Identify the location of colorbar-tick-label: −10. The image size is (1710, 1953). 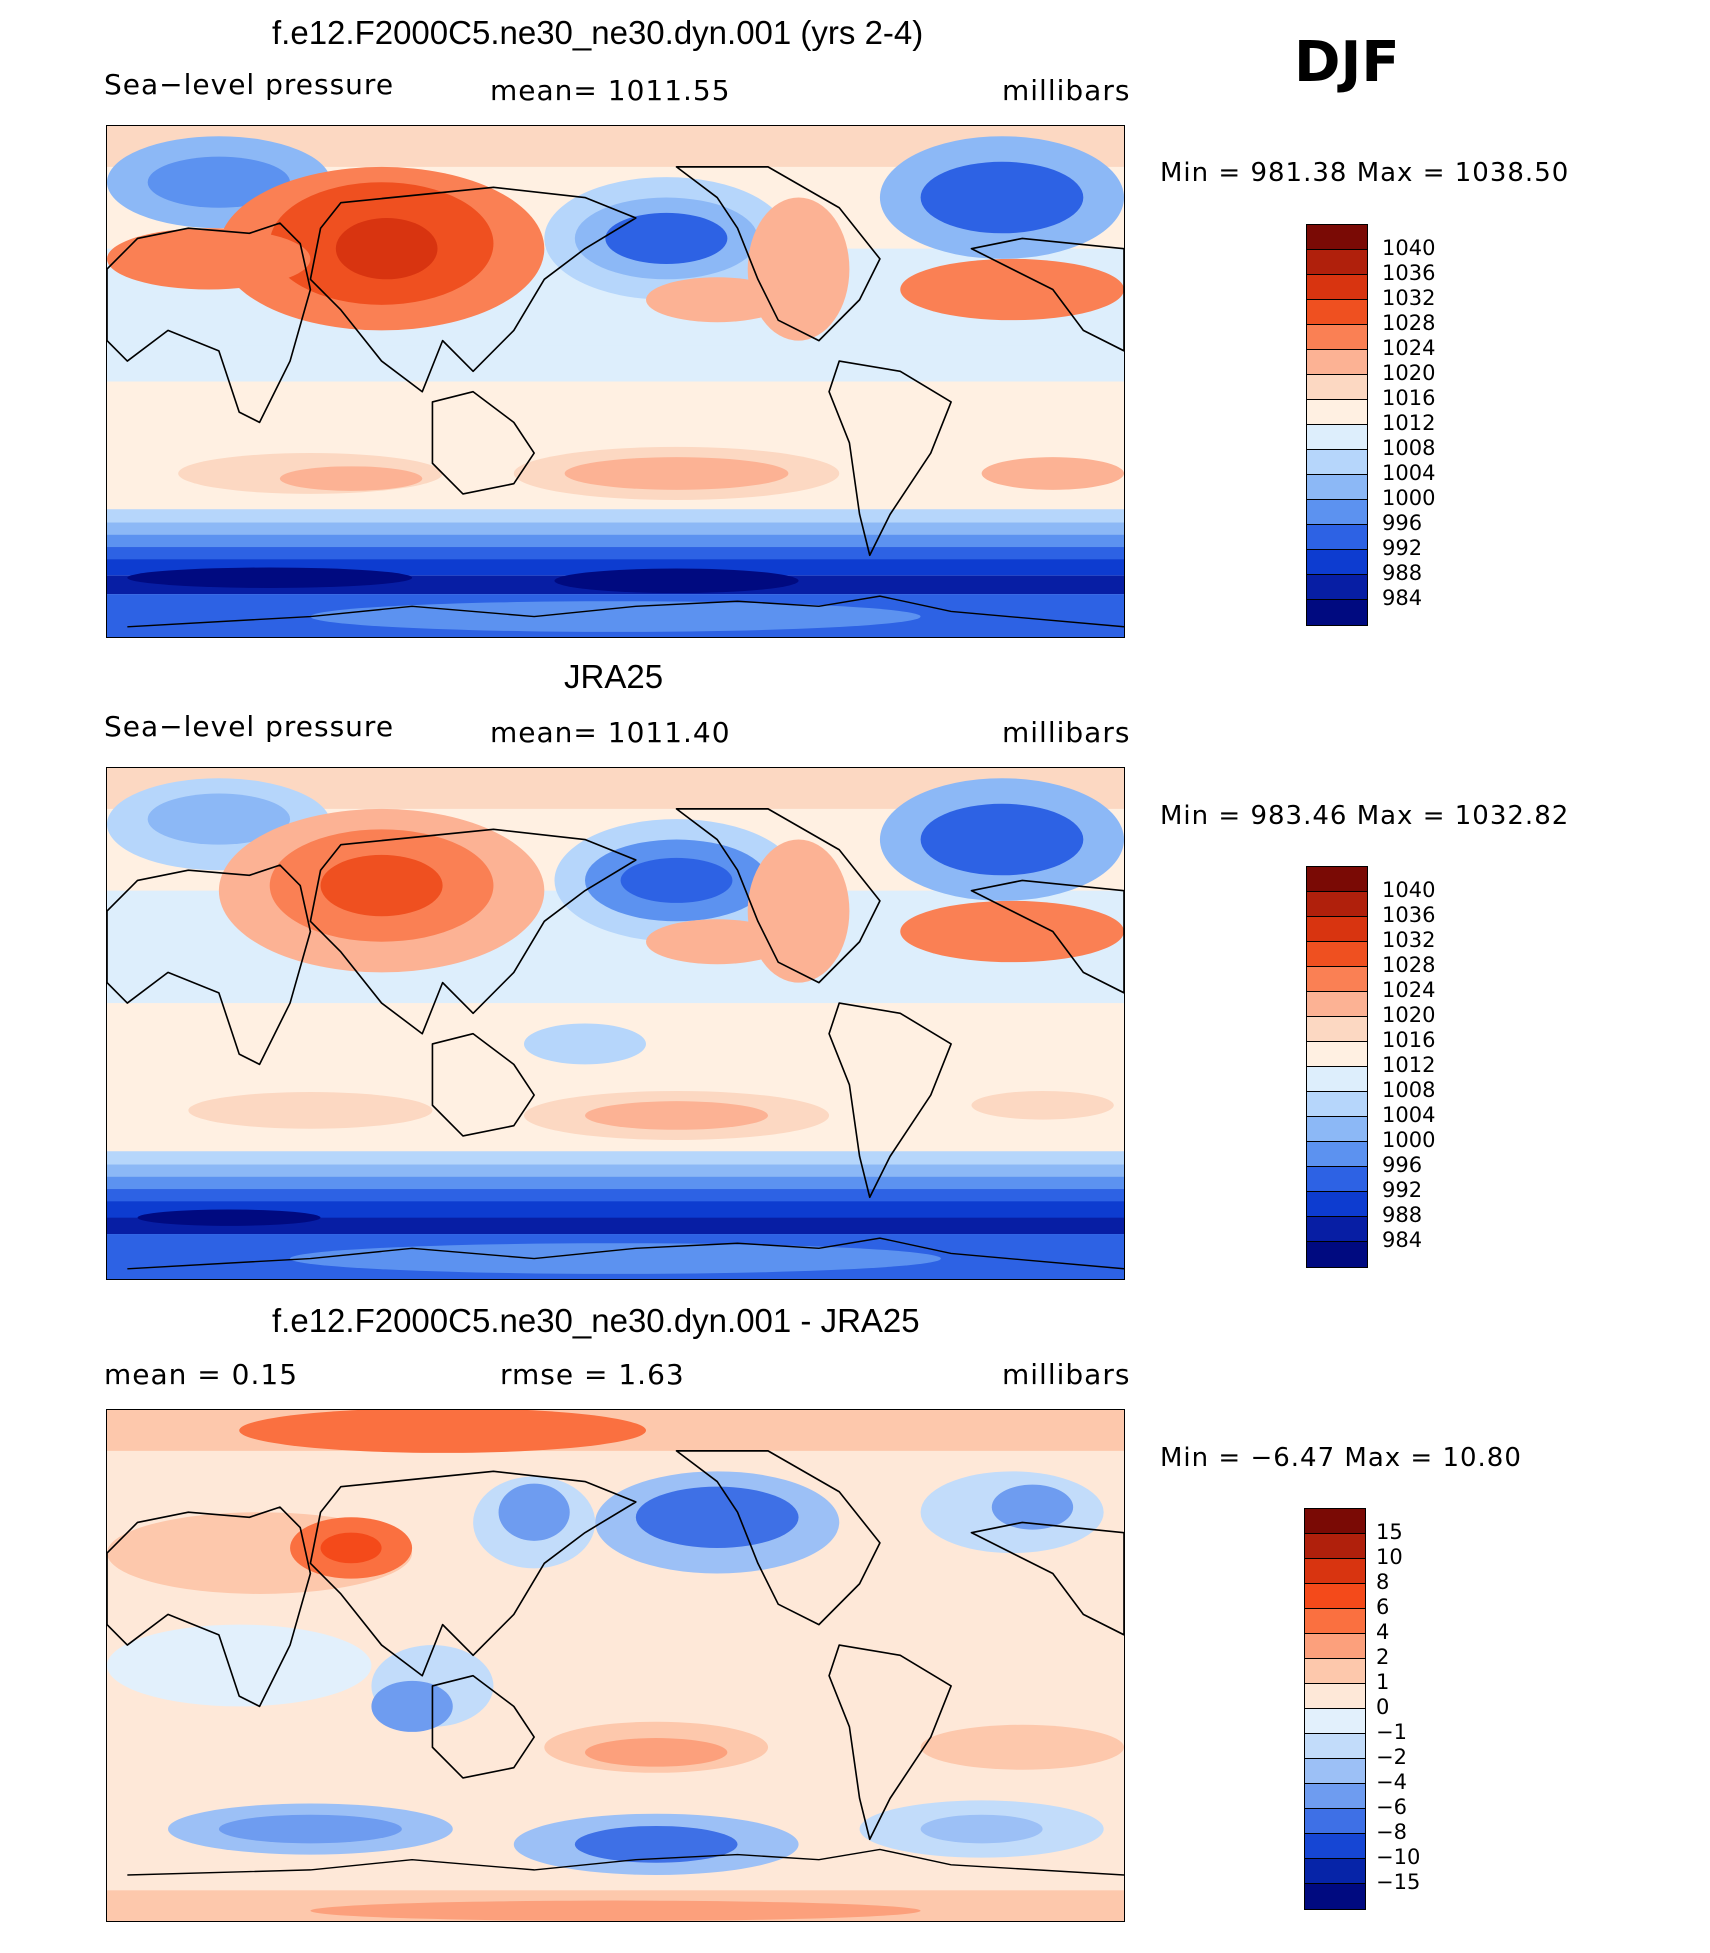
(1398, 1857).